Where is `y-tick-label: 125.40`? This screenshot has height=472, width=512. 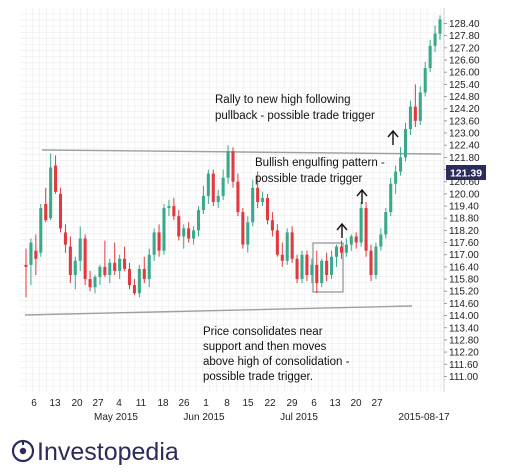 y-tick-label: 125.40 is located at coordinates (464, 85).